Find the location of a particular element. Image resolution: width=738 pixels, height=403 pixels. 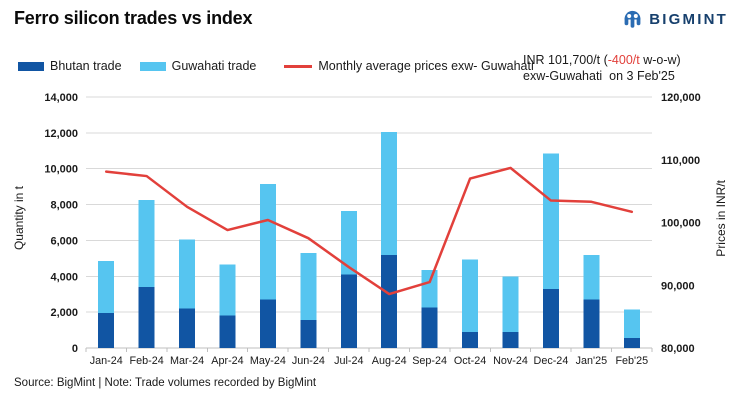

annotation-prefix: INR 101,700/t ( is located at coordinates (565, 60).